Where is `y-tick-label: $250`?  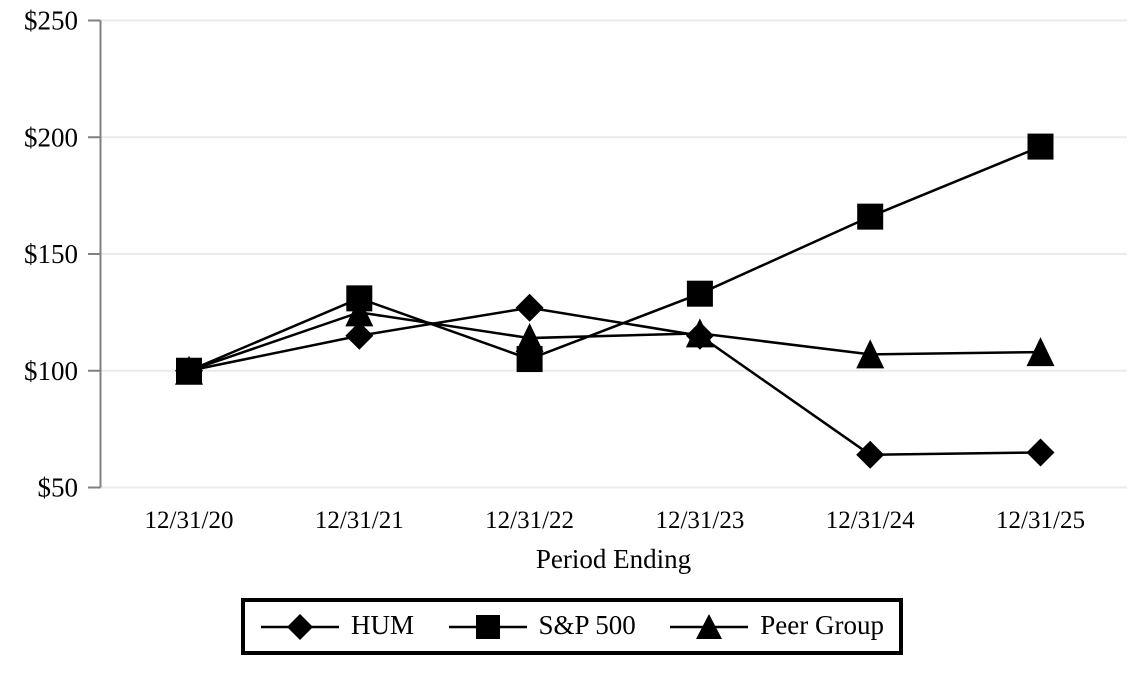 y-tick-label: $250 is located at coordinates (51, 21).